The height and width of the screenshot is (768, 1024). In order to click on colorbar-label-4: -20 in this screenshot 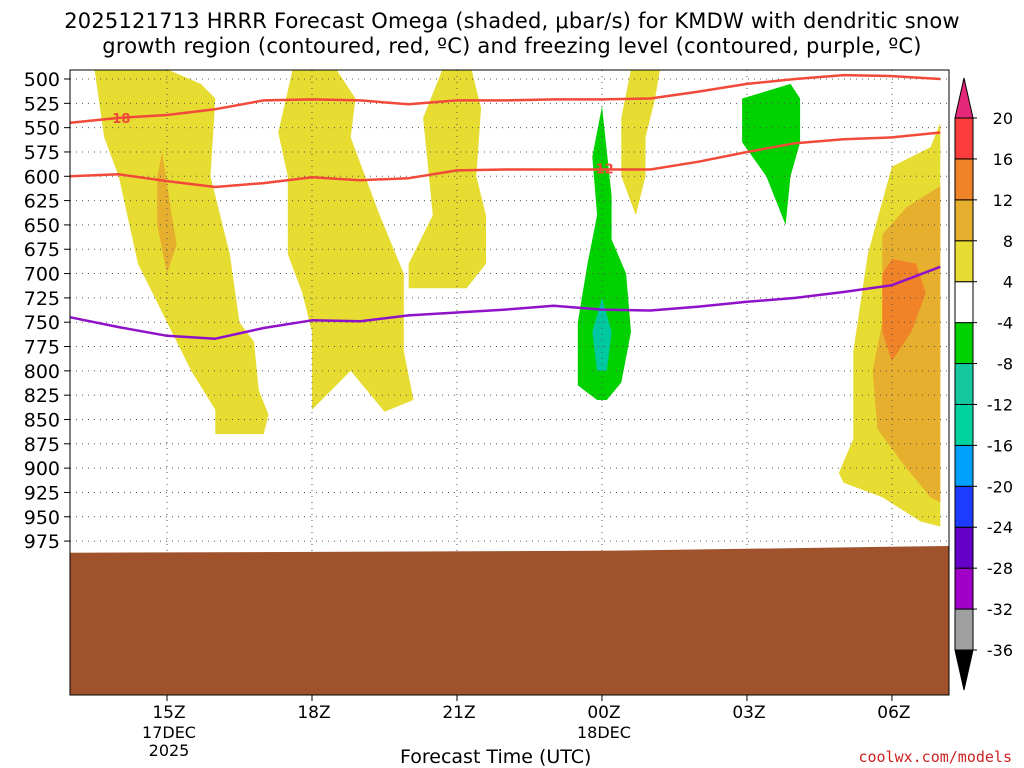, I will do `click(1000, 486)`.